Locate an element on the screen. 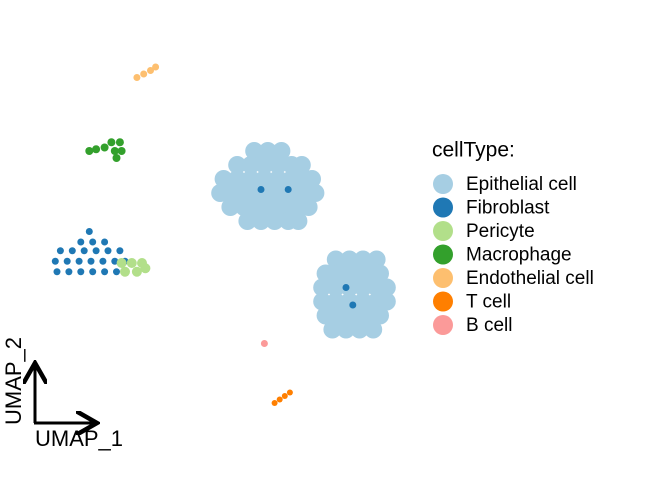 This screenshot has width=650, height=480. x-axis-label: UMAP_1 is located at coordinates (79, 438).